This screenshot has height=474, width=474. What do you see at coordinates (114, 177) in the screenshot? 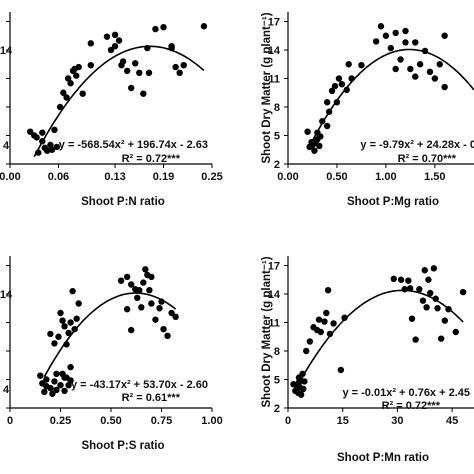
I see `x-tick-label: 0.13` at bounding box center [114, 177].